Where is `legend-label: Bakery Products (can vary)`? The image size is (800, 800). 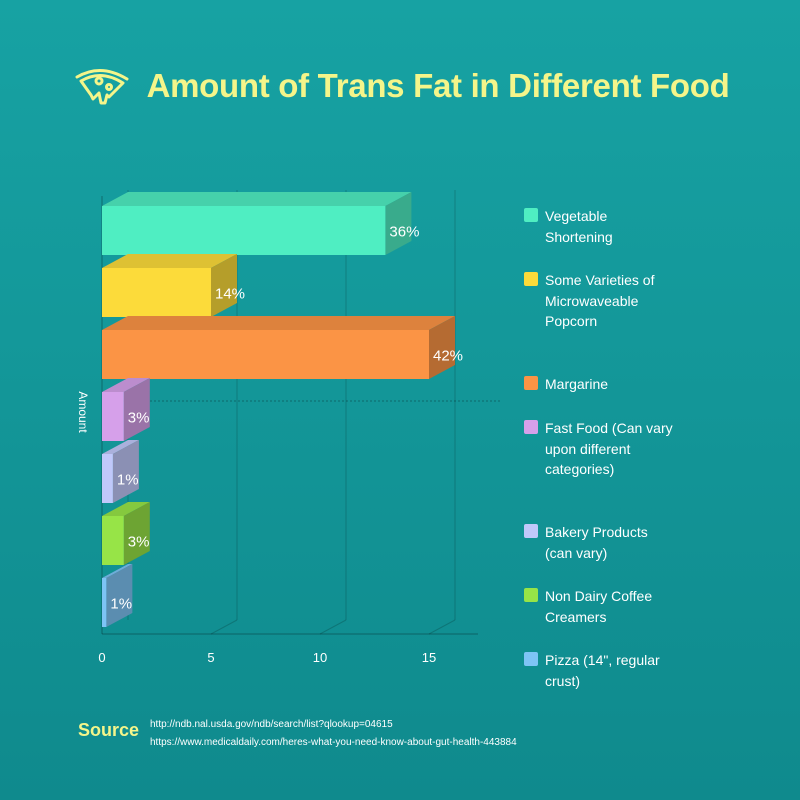
legend-label: Bakery Products (can vary) is located at coordinates (596, 542).